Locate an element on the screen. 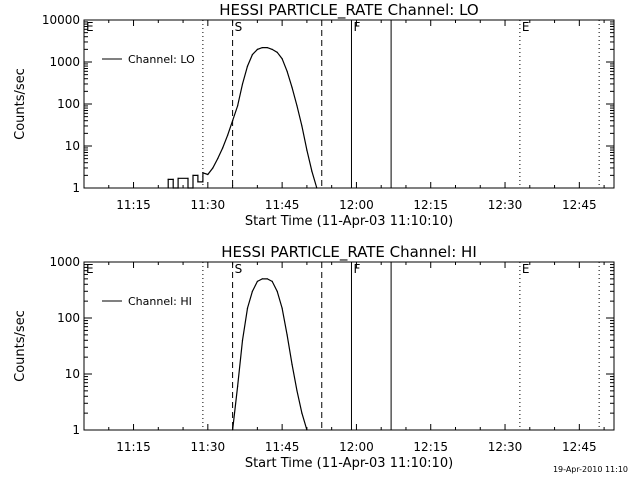 The image size is (640, 480). chart-title: HESSI PARTICLE_RATE Channel: LO is located at coordinates (348, 10).